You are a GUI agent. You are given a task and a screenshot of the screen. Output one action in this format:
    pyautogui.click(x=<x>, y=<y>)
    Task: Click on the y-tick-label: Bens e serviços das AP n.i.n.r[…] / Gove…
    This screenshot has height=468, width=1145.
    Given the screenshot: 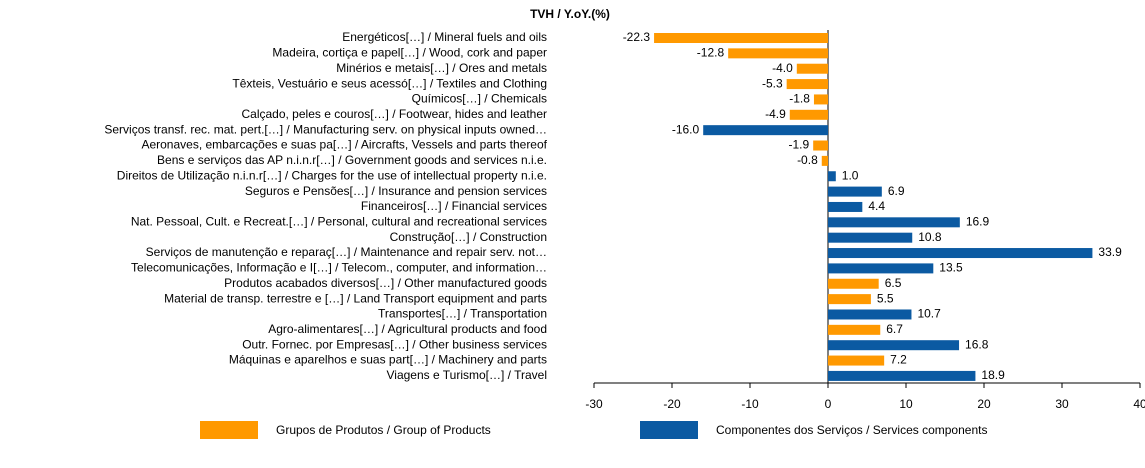 What is the action you would take?
    pyautogui.click(x=352, y=160)
    